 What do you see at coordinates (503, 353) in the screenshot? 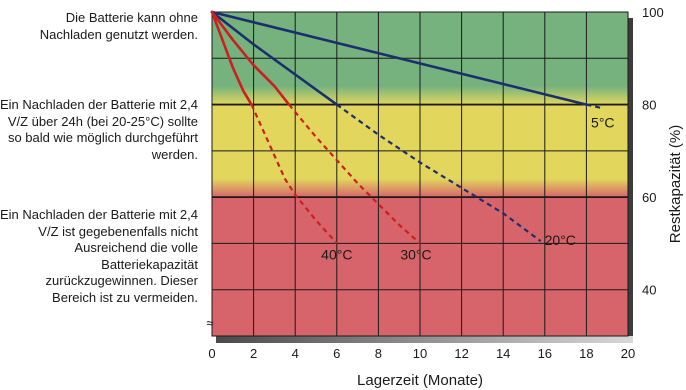
I see `x-tick-label: 14` at bounding box center [503, 353].